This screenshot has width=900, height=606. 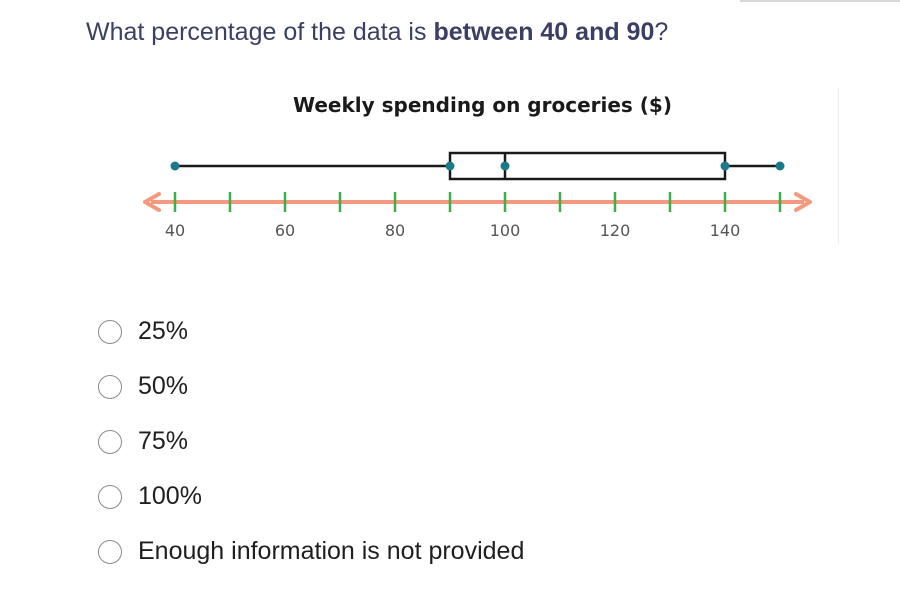 I want to click on answer-option: 75%, so click(x=311, y=441).